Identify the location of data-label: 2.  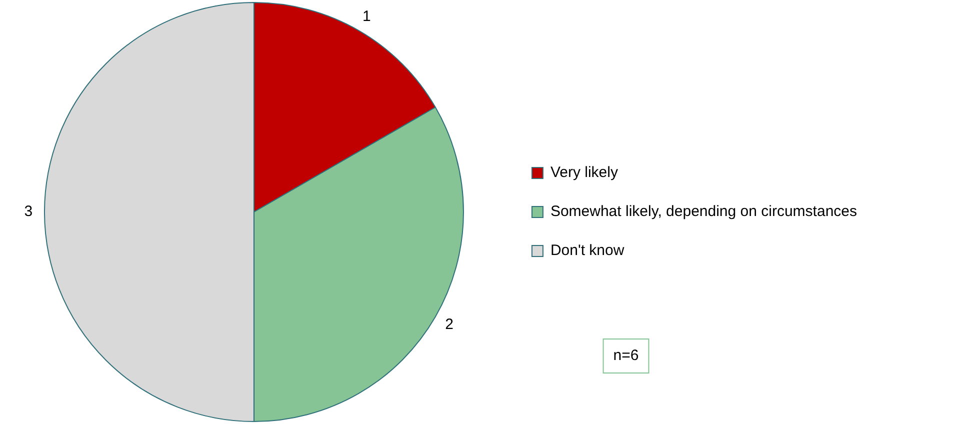
(449, 324).